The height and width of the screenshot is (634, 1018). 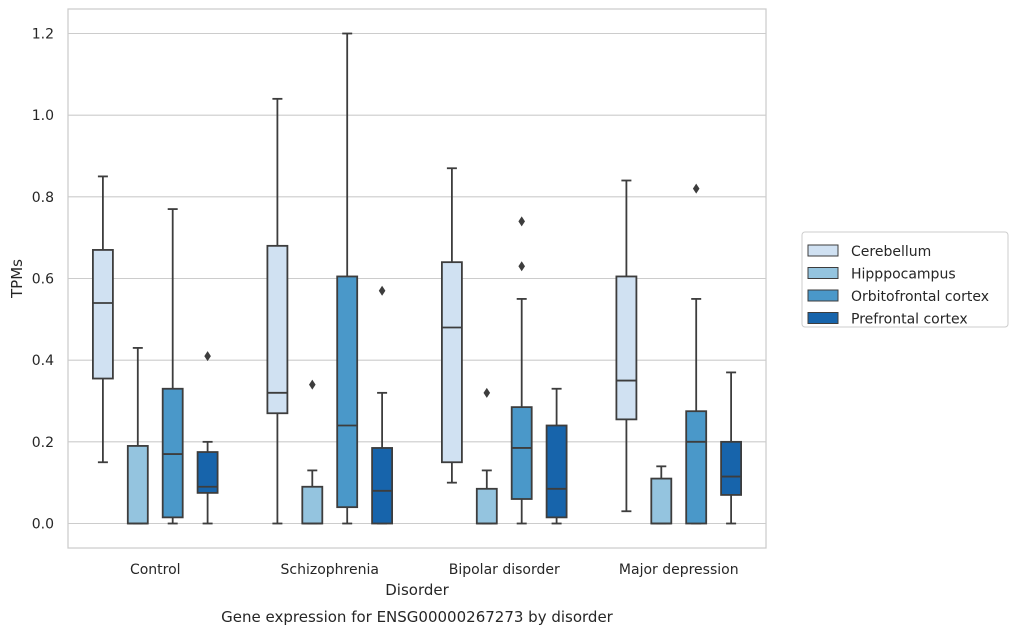 What do you see at coordinates (417, 590) in the screenshot?
I see `x-axis-label: Disorder` at bounding box center [417, 590].